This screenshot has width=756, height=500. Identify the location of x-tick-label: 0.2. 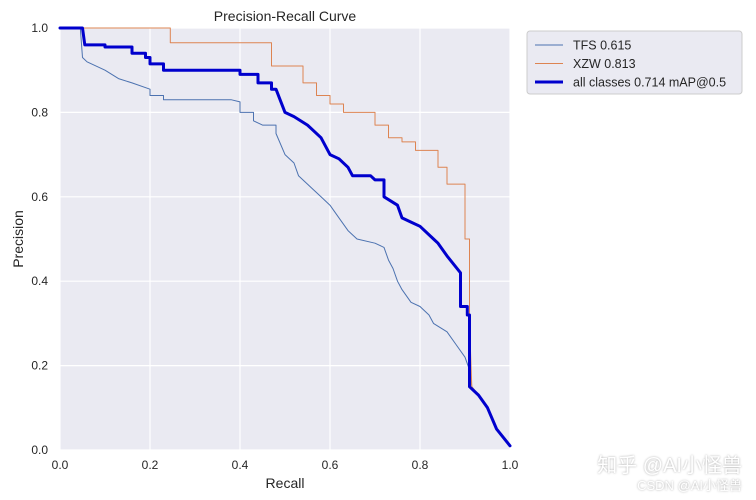
(150, 465).